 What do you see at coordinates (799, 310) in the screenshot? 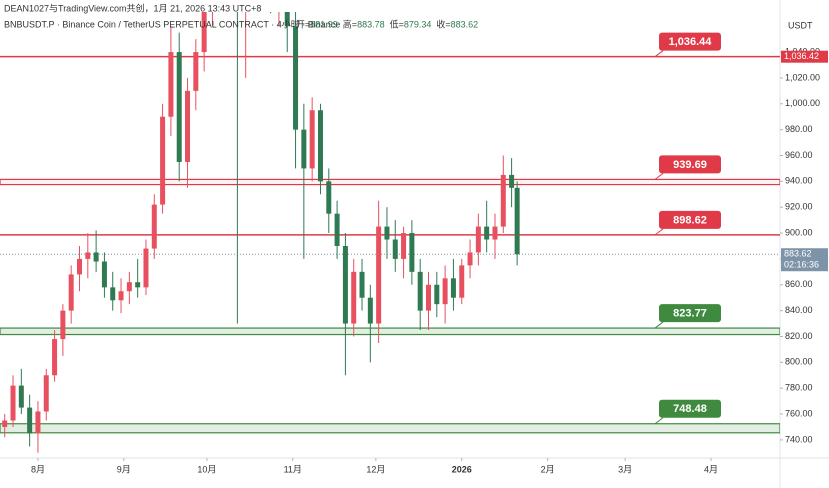
I see `y-tick-label: 840.00` at bounding box center [799, 310].